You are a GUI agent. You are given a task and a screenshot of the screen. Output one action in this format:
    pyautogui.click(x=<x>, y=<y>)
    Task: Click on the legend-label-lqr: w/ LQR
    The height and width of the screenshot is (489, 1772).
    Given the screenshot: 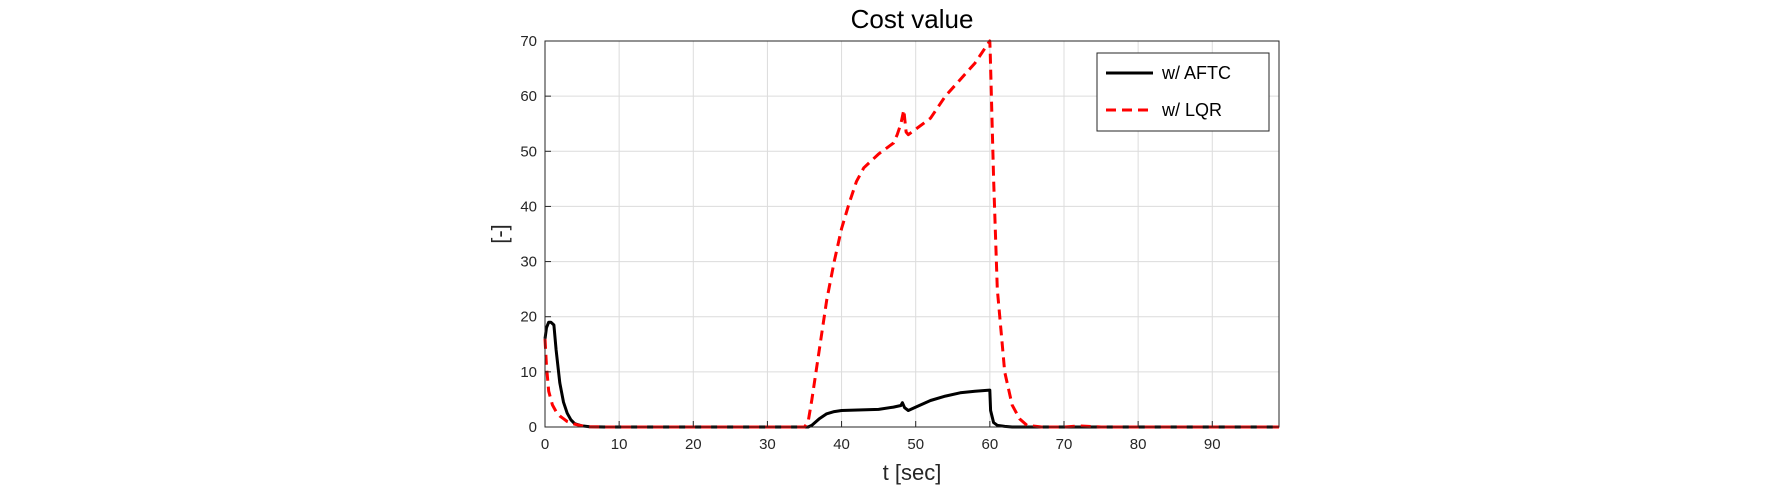 What is the action you would take?
    pyautogui.click(x=1191, y=110)
    